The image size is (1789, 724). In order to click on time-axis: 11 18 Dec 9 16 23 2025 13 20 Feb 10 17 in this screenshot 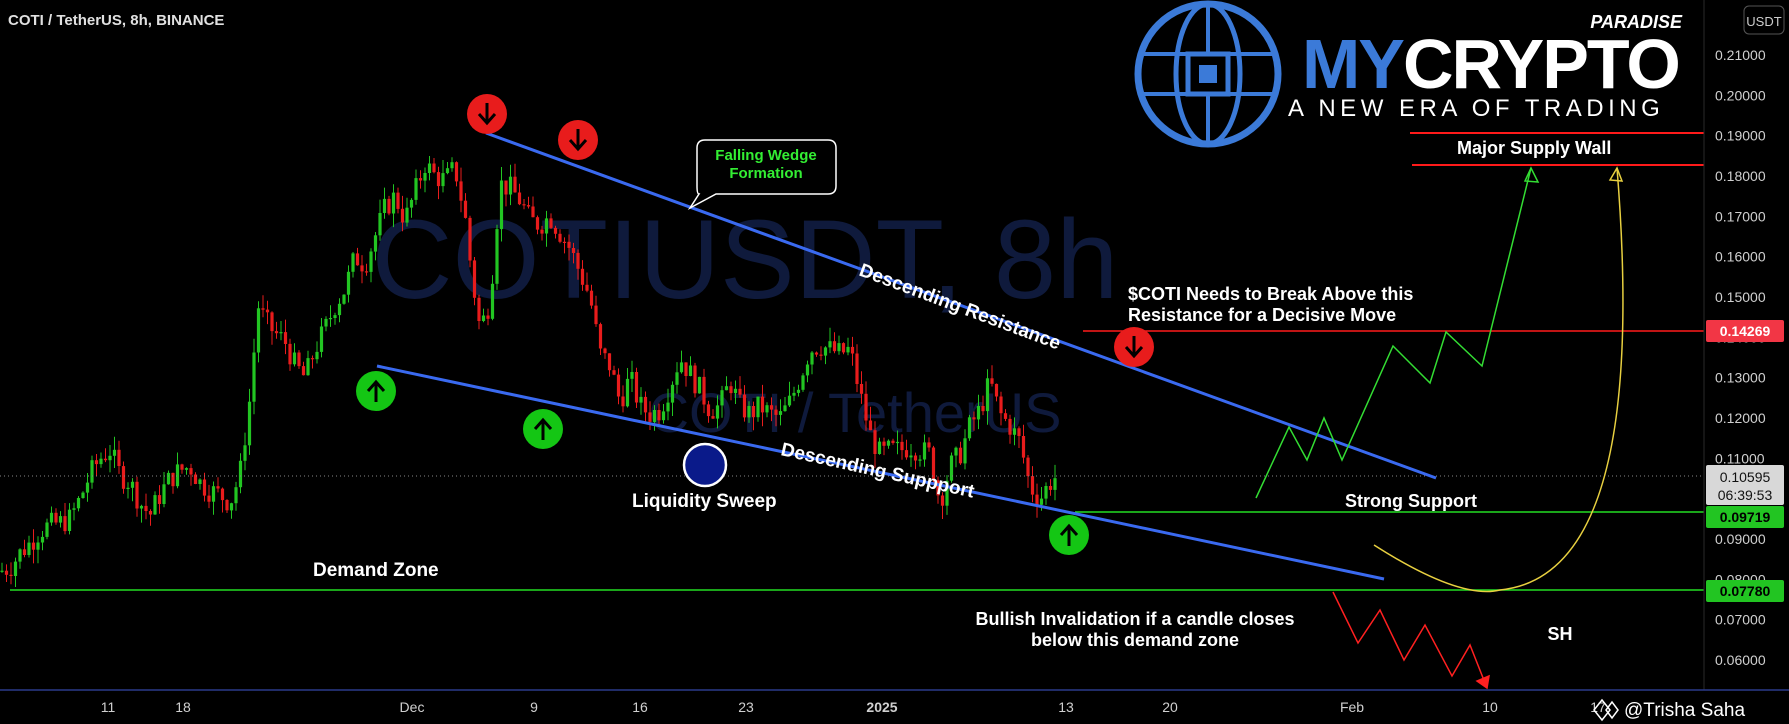, I will do `click(853, 707)`.